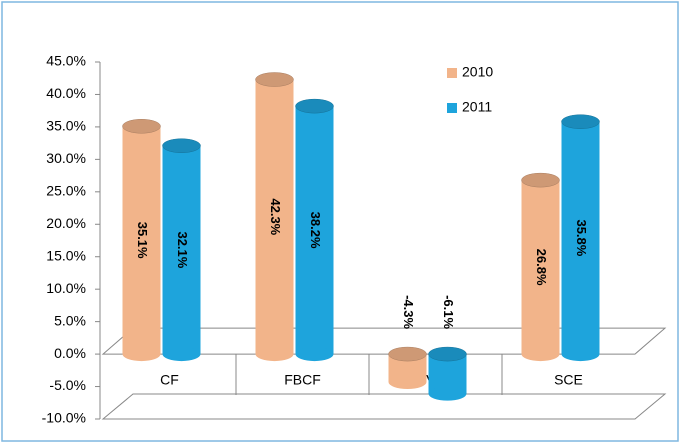 Image resolution: width=680 pixels, height=443 pixels. What do you see at coordinates (66, 93) in the screenshot?
I see `y-tick-label: 40.0%` at bounding box center [66, 93].